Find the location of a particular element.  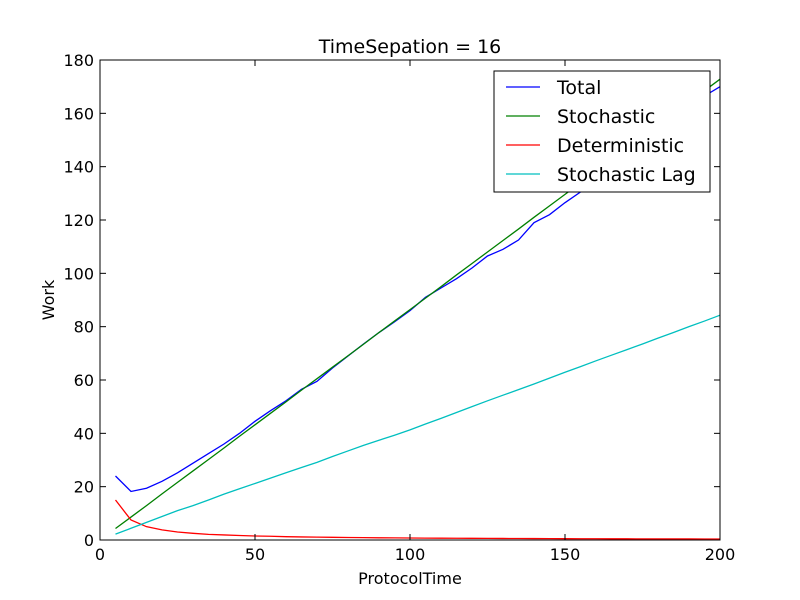

y-tick-label: 180 is located at coordinates (78, 60).